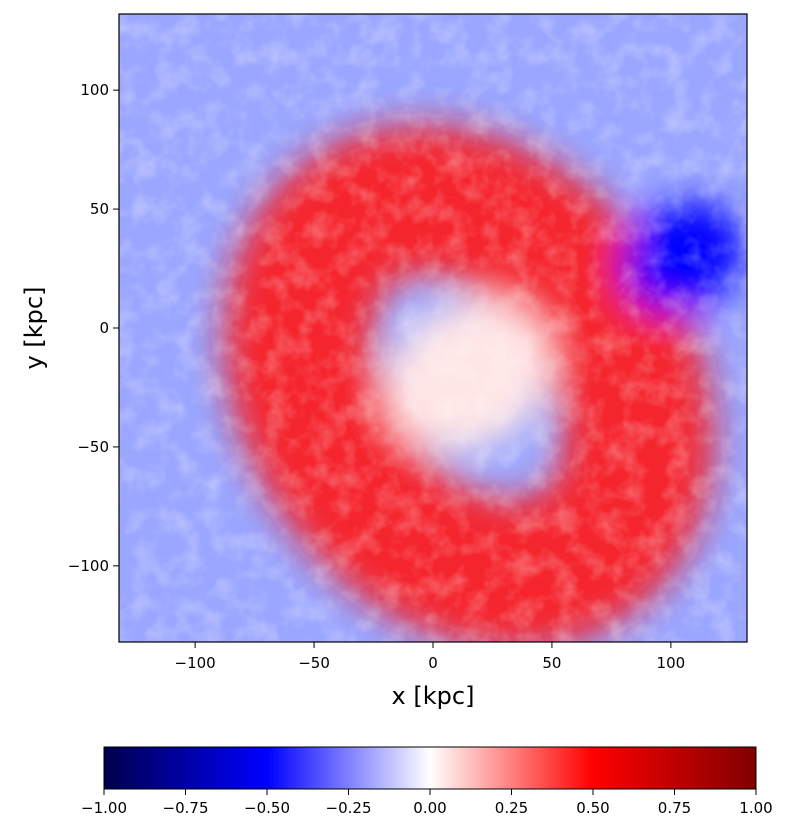 This screenshot has width=790, height=821. Describe the element at coordinates (104, 328) in the screenshot. I see `y-tick-label: 0` at that location.